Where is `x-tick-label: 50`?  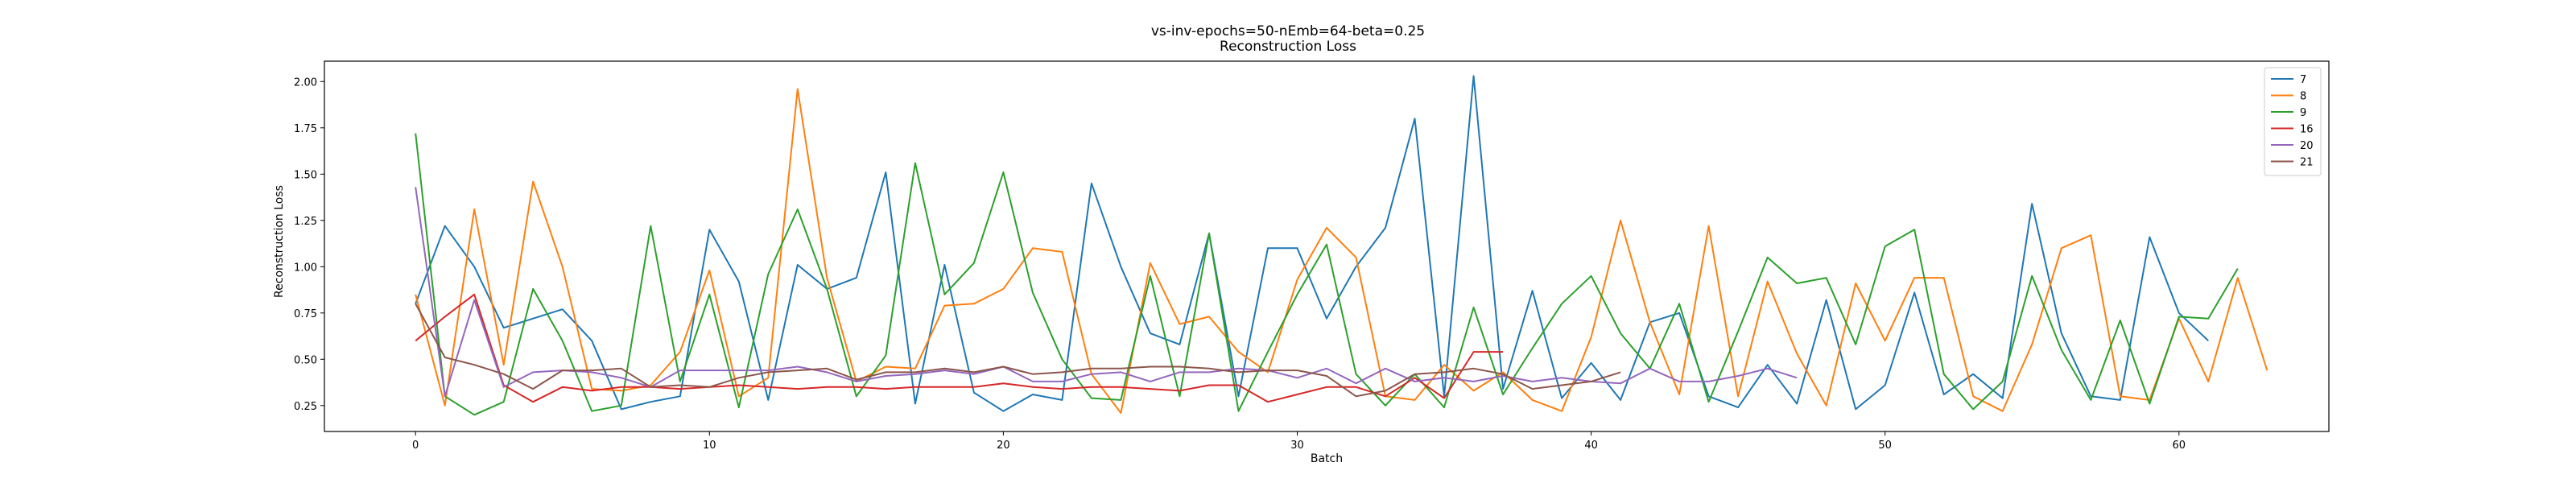
x-tick-label: 50 is located at coordinates (1885, 446).